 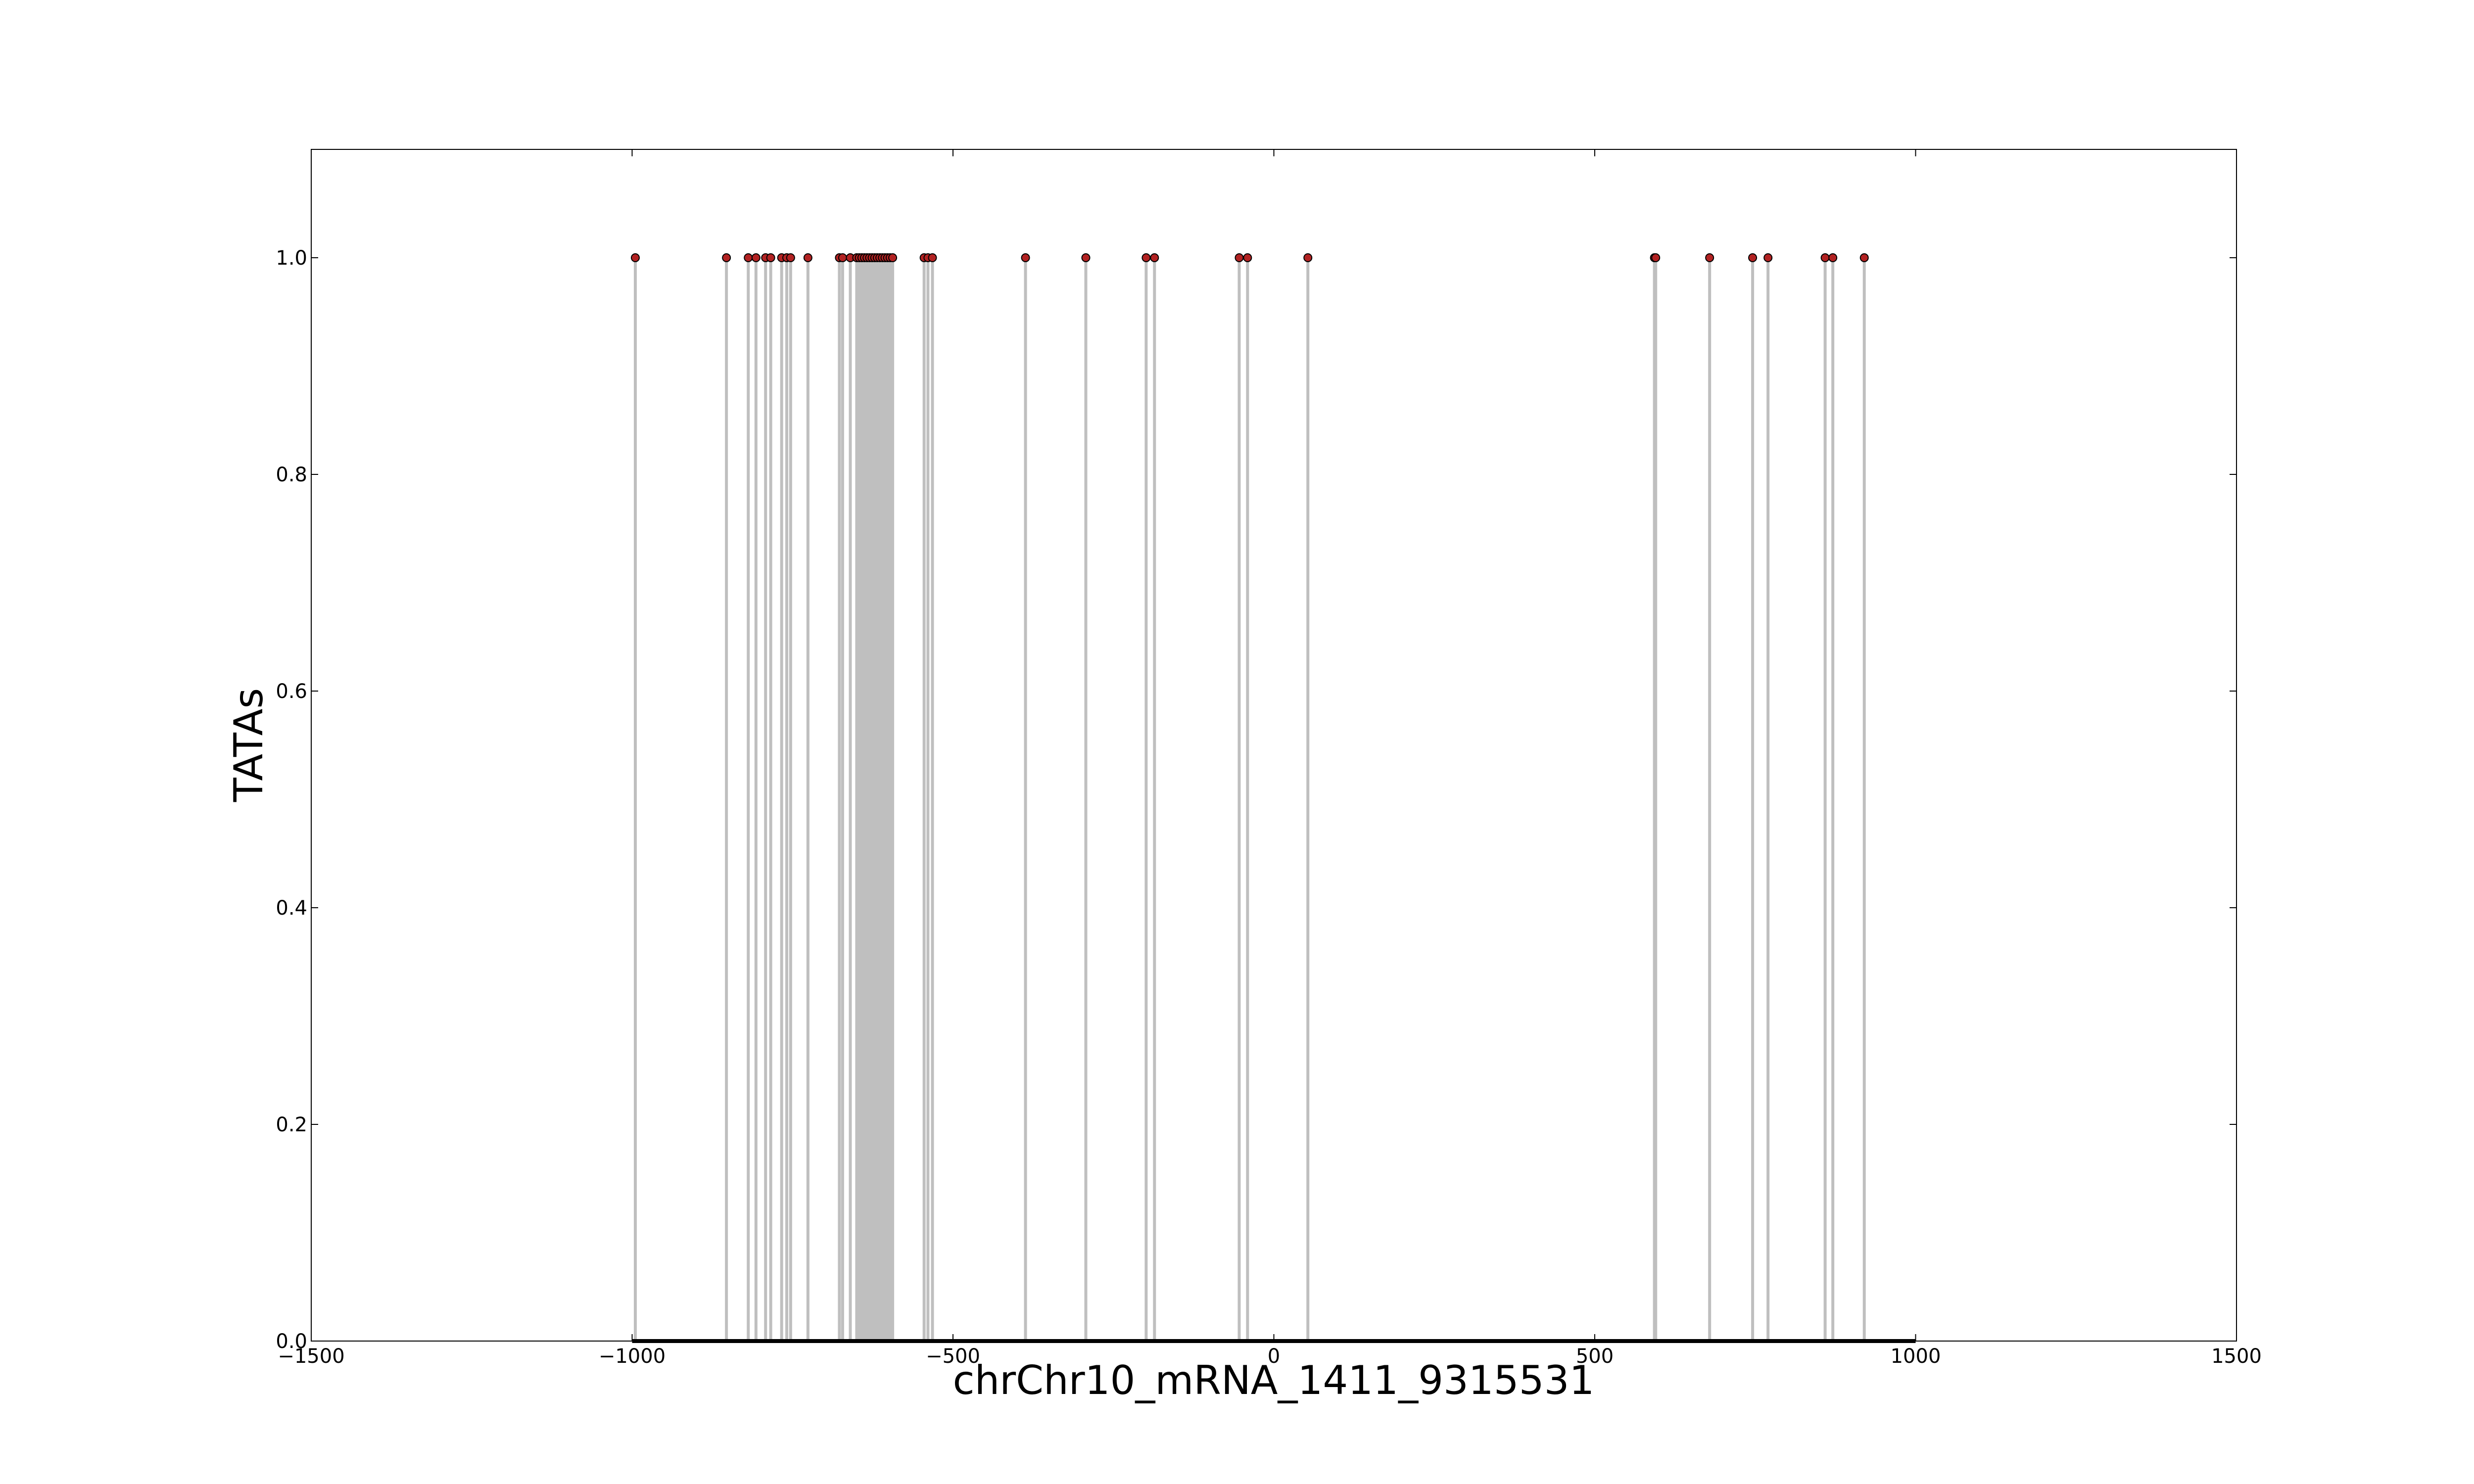 What do you see at coordinates (292, 691) in the screenshot?
I see `y-tick-label: 0.6` at bounding box center [292, 691].